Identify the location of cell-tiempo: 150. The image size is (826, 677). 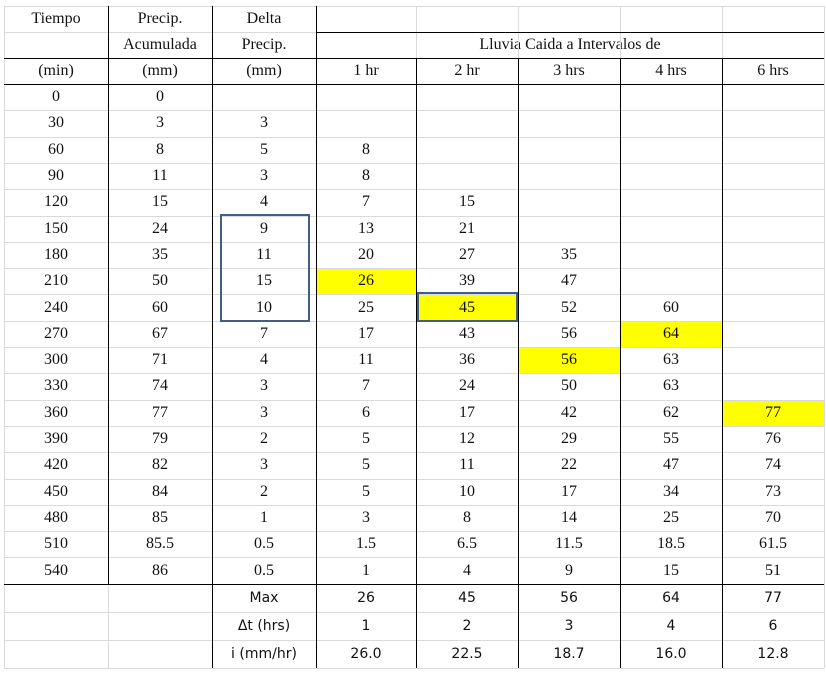
(56, 228).